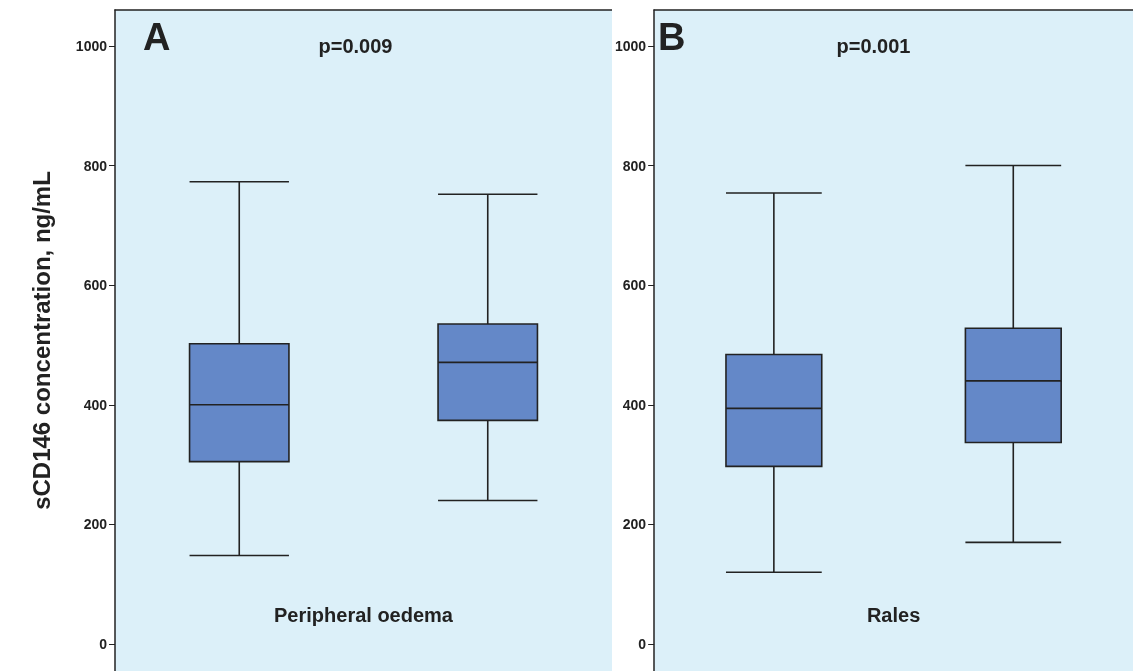 This screenshot has height=671, width=1133. What do you see at coordinates (672, 37) in the screenshot?
I see `annotation: B` at bounding box center [672, 37].